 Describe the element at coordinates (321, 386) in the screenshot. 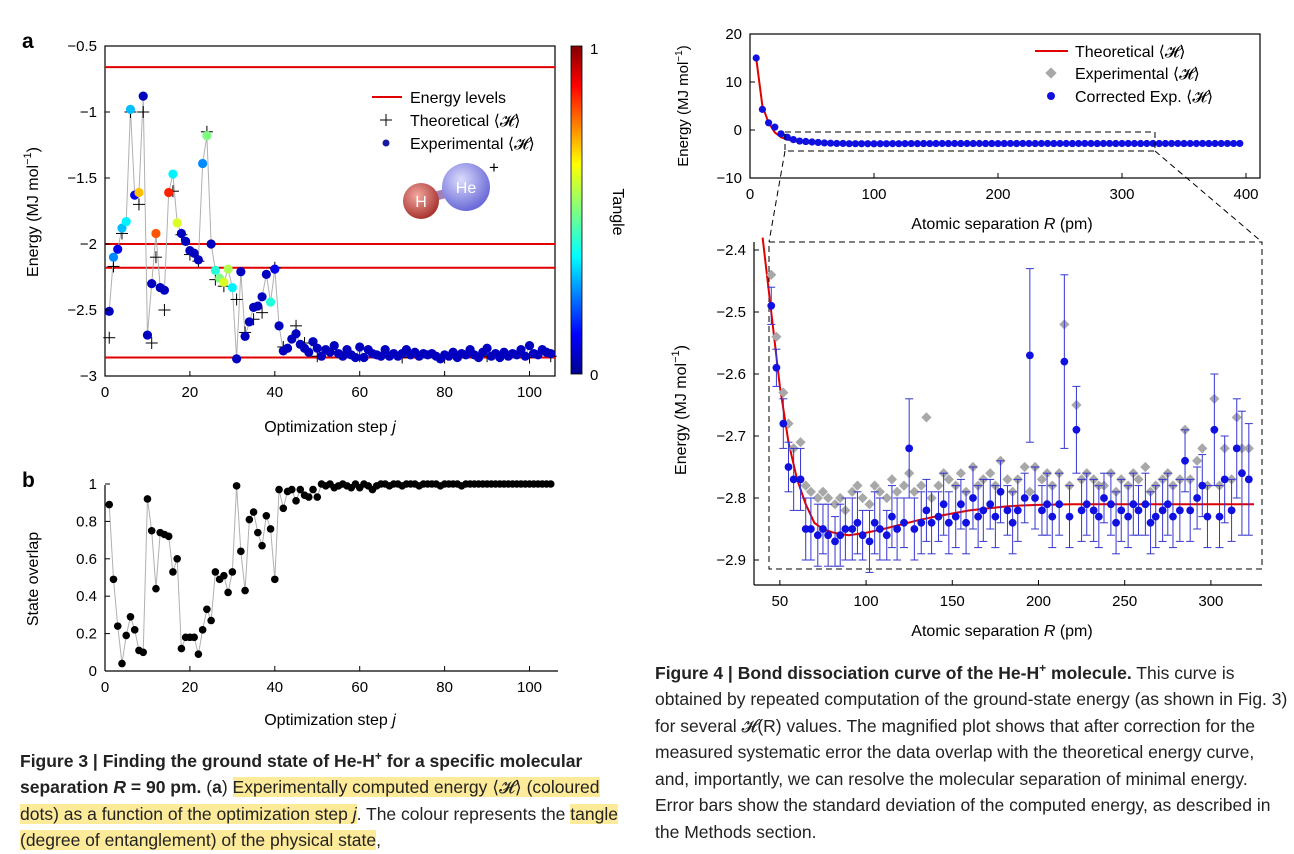

I see `fig3a-x-ticks: 0 20 40 60 80 100` at that location.